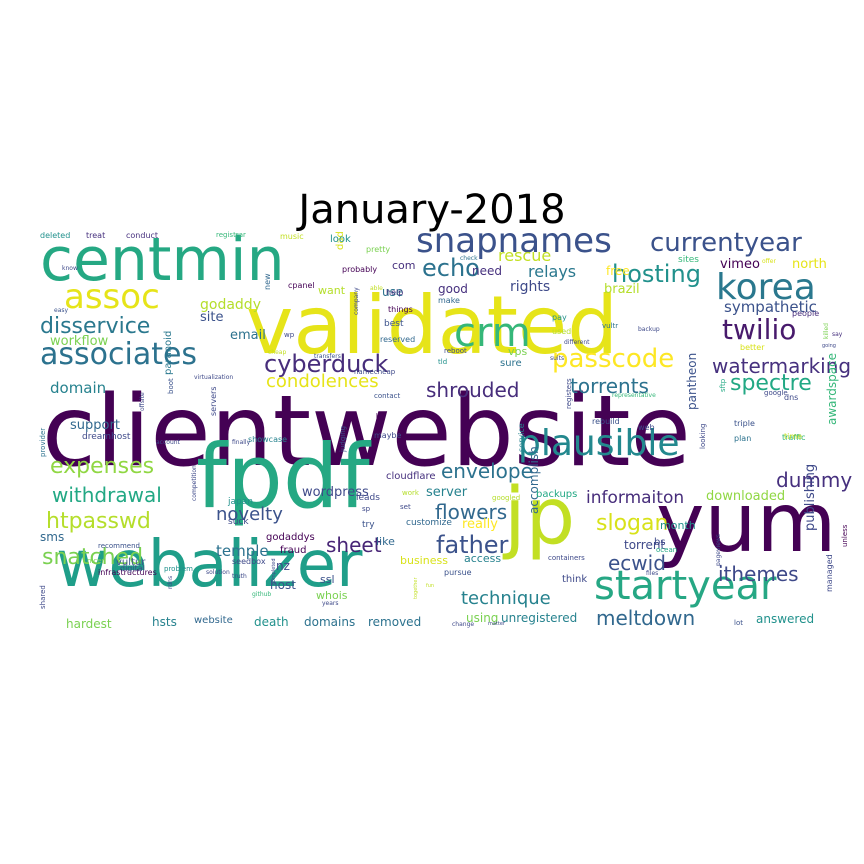 The height and width of the screenshot is (864, 864). I want to click on cloud-word: brazil, so click(622, 289).